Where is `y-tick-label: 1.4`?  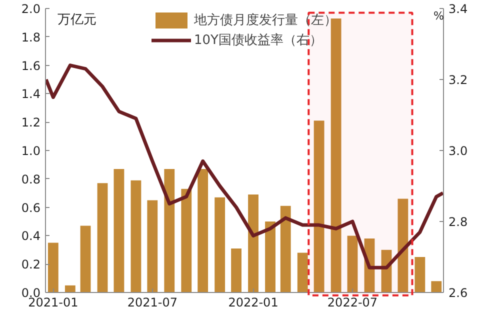 y-tick-label: 1.4 is located at coordinates (31, 94).